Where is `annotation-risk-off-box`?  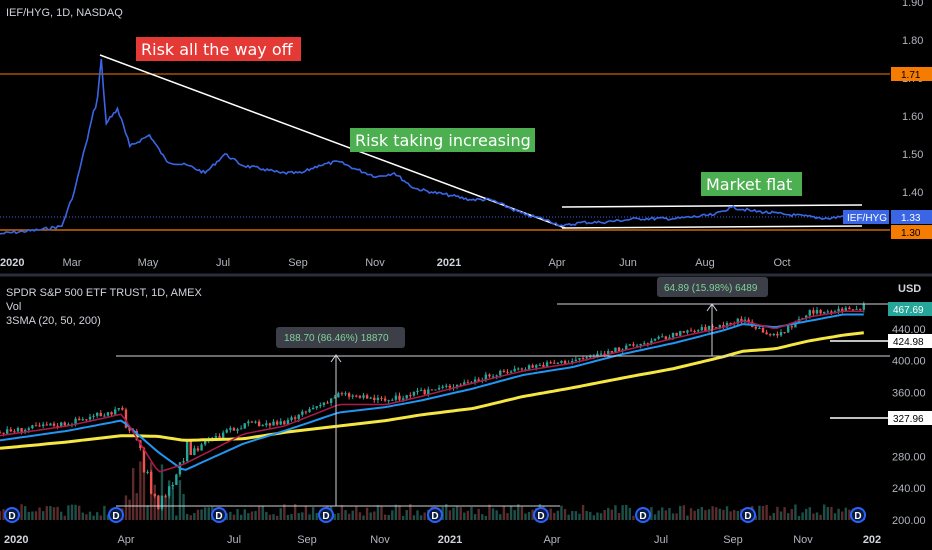
annotation-risk-off-box is located at coordinates (218, 49).